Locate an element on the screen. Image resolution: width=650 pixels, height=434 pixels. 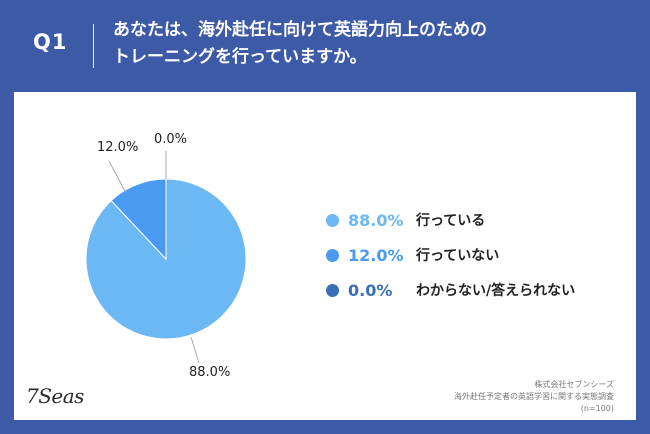
legend-item-doing: 88.0% 行っている is located at coordinates (450, 220).